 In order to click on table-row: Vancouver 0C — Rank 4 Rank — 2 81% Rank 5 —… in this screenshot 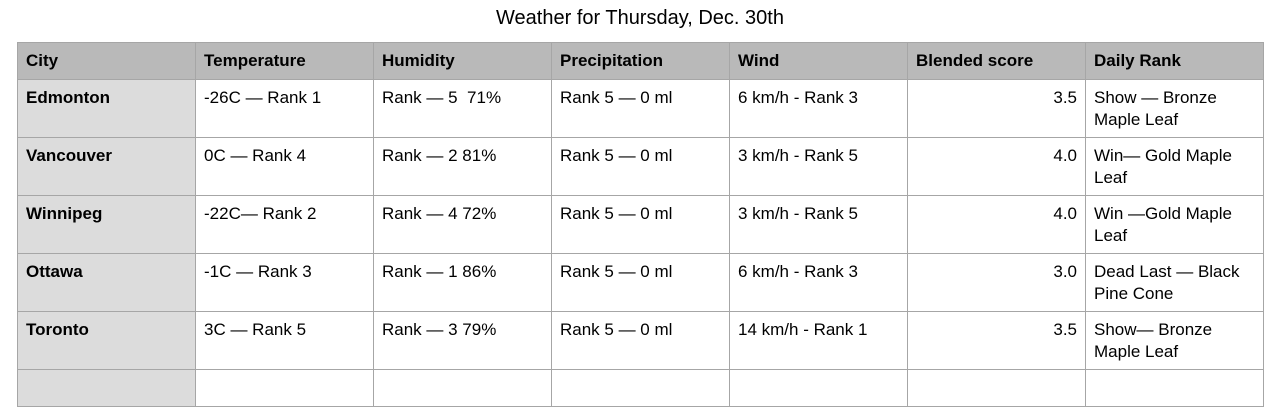, I will do `click(640, 166)`.